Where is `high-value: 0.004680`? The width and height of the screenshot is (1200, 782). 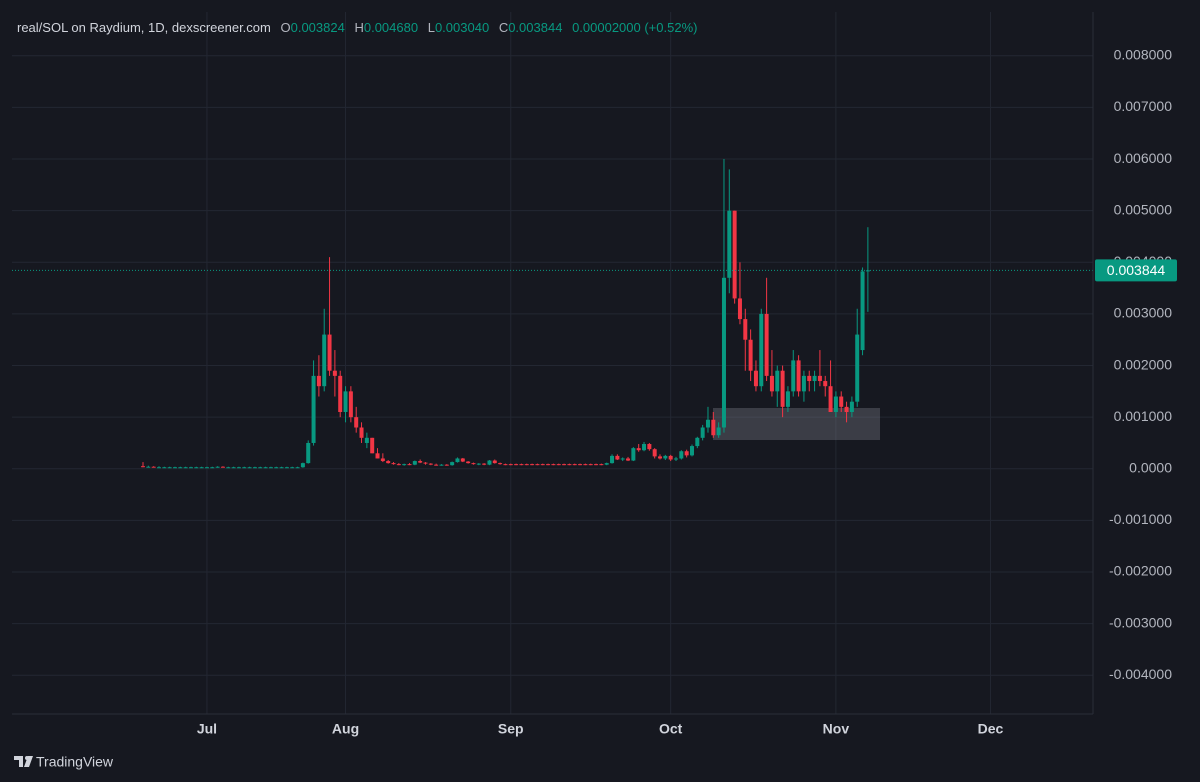 high-value: 0.004680 is located at coordinates (391, 27).